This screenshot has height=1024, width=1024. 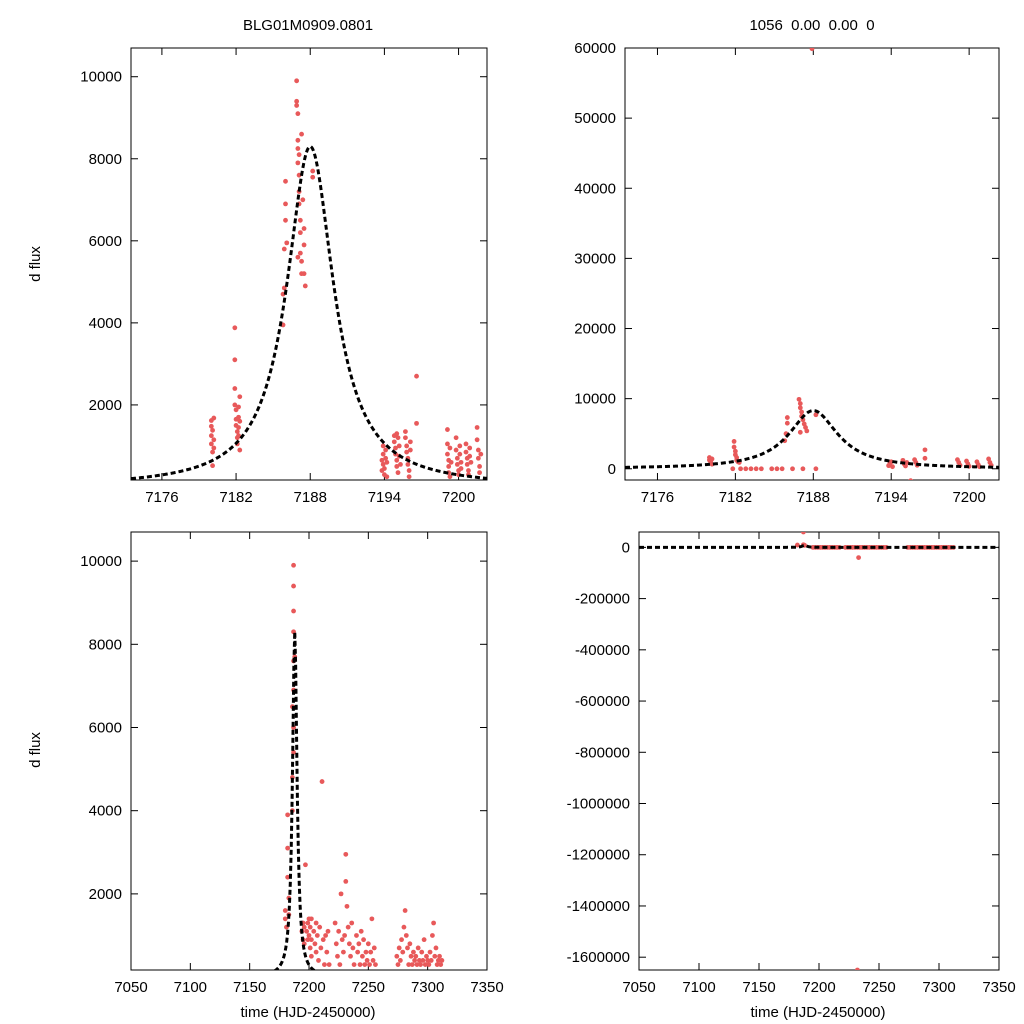 I want to click on y-tick-label: -200000, so click(x=602, y=599).